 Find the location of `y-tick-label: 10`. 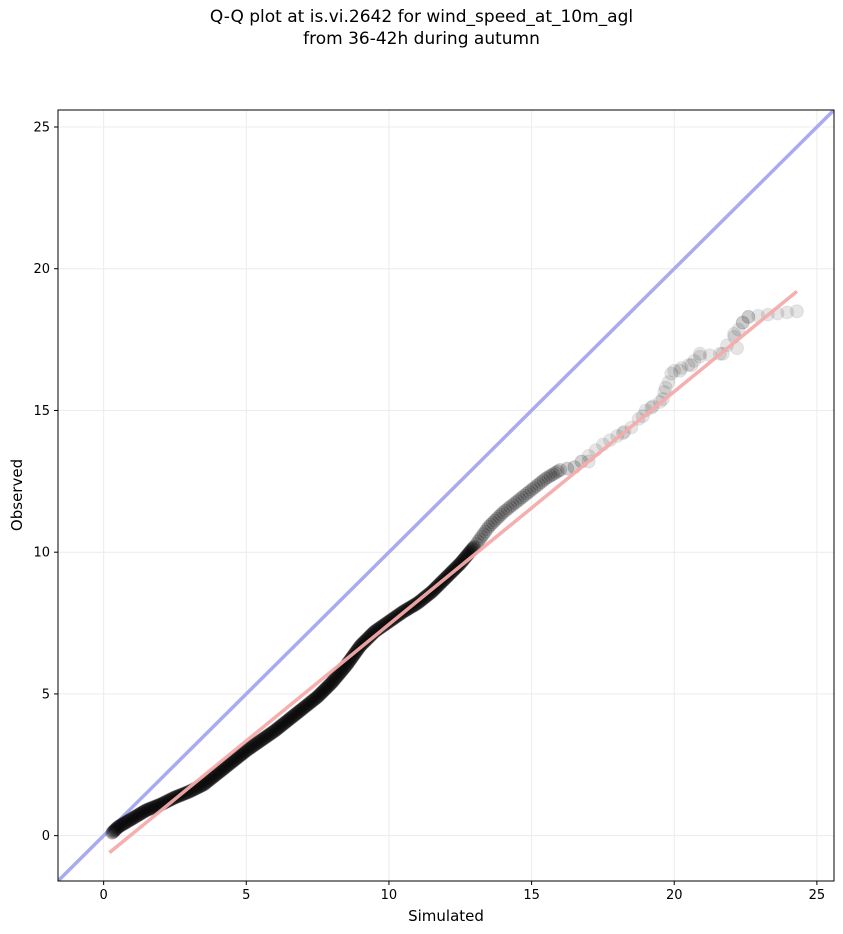

y-tick-label: 10 is located at coordinates (41, 553).